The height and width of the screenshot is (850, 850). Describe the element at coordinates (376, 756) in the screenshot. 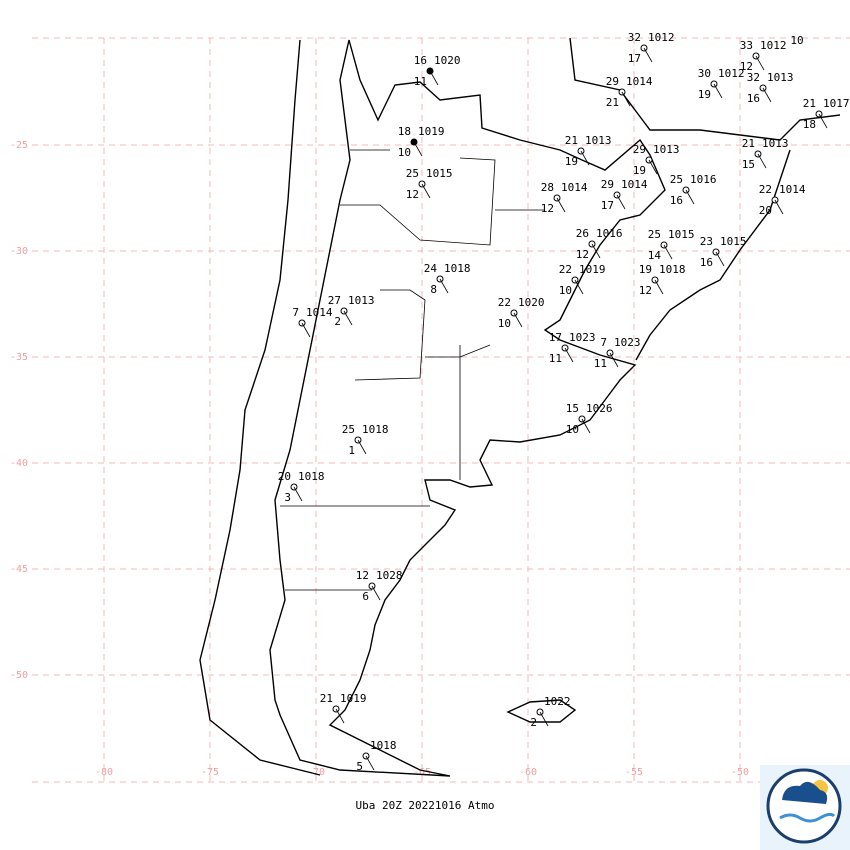

I see `station: 1018 5` at that location.